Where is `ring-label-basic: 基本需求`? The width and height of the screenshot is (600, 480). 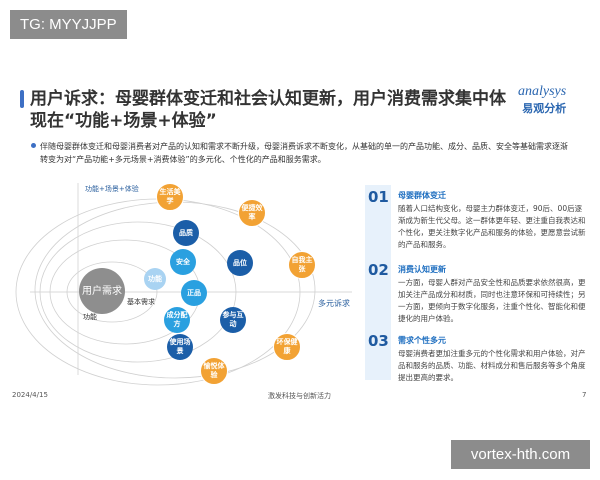 ring-label-basic: 基本需求 is located at coordinates (141, 302).